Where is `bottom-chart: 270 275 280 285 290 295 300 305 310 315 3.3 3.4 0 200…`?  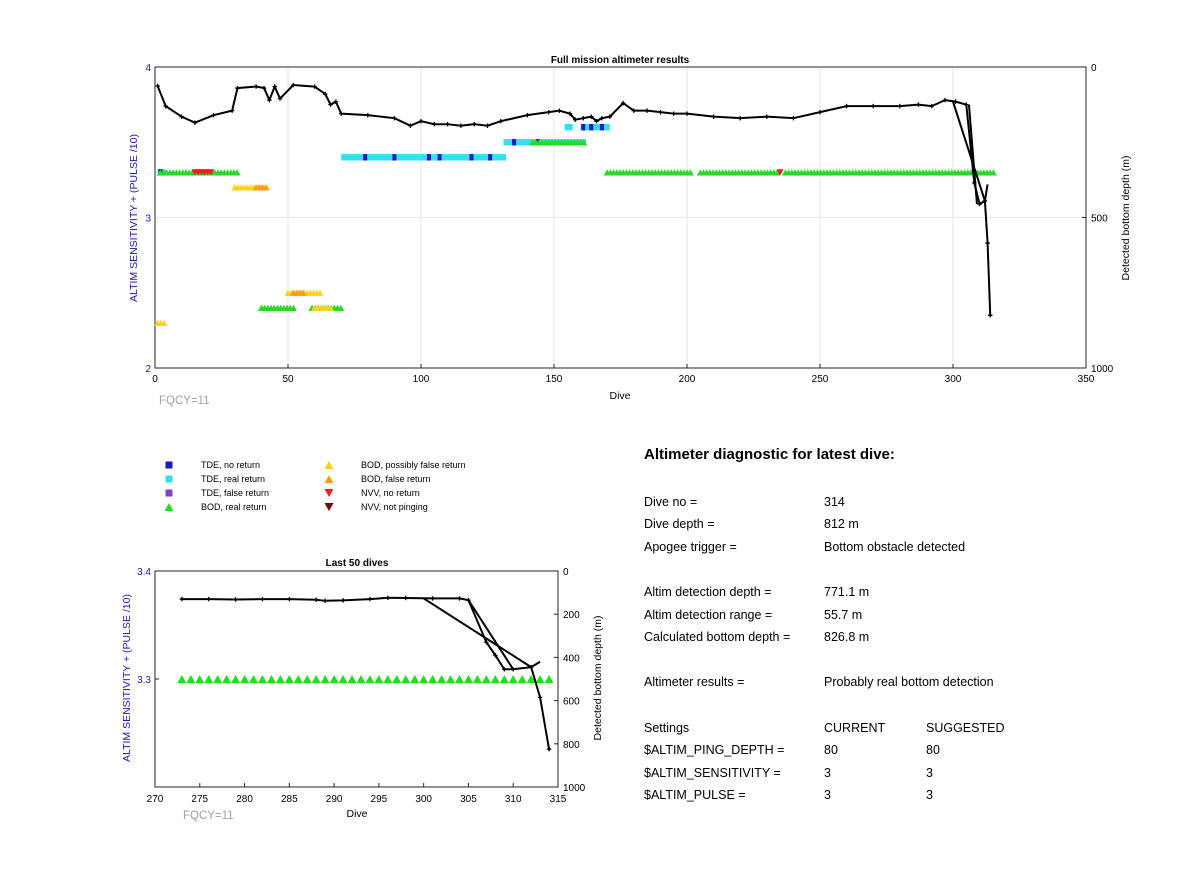
bottom-chart: 270 275 280 285 290 295 300 305 310 315 3.3 3.4 0 200… is located at coordinates (362, 690).